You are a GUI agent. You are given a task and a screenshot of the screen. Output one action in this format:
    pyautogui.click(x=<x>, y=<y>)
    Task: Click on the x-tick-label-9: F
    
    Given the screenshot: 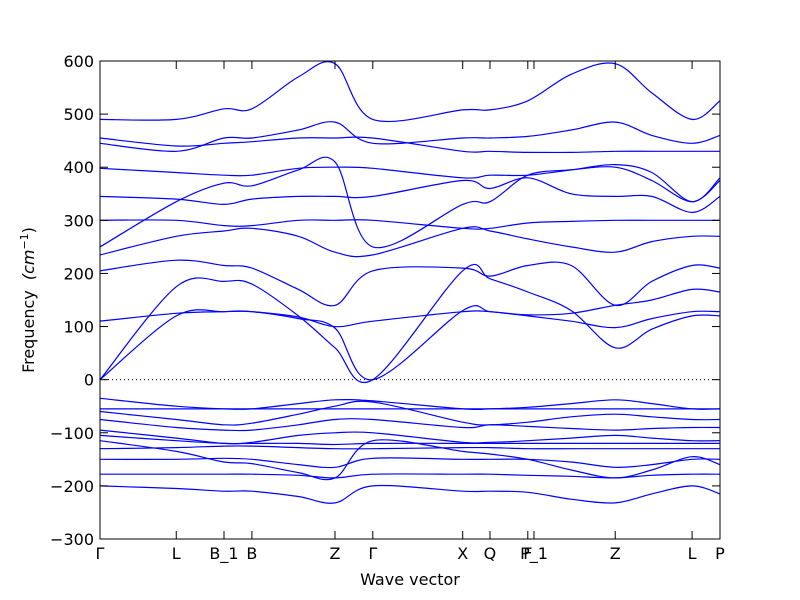 What is the action you would take?
    pyautogui.click(x=527, y=553)
    